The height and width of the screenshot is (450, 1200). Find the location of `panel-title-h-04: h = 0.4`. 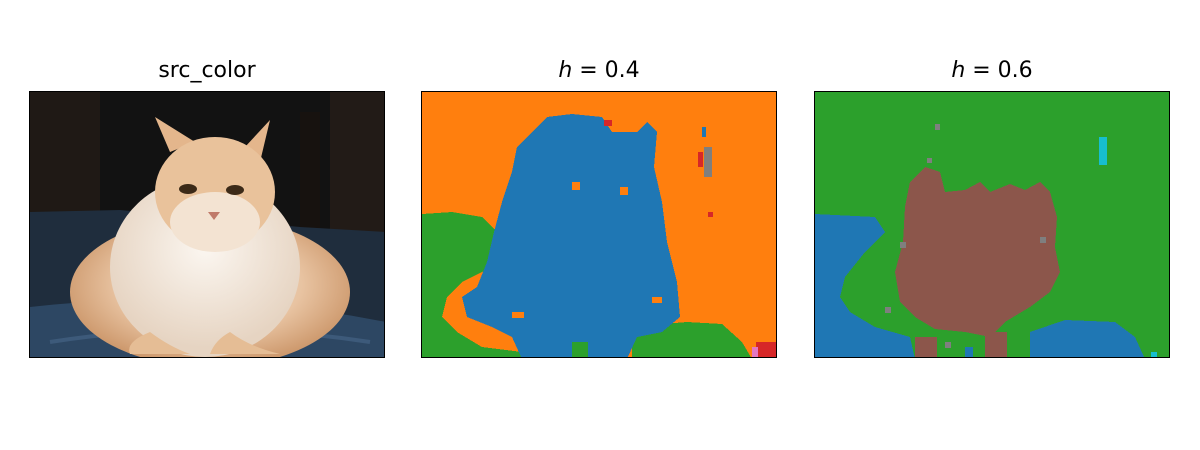

panel-title-h-04: h = 0.4 is located at coordinates (599, 71).